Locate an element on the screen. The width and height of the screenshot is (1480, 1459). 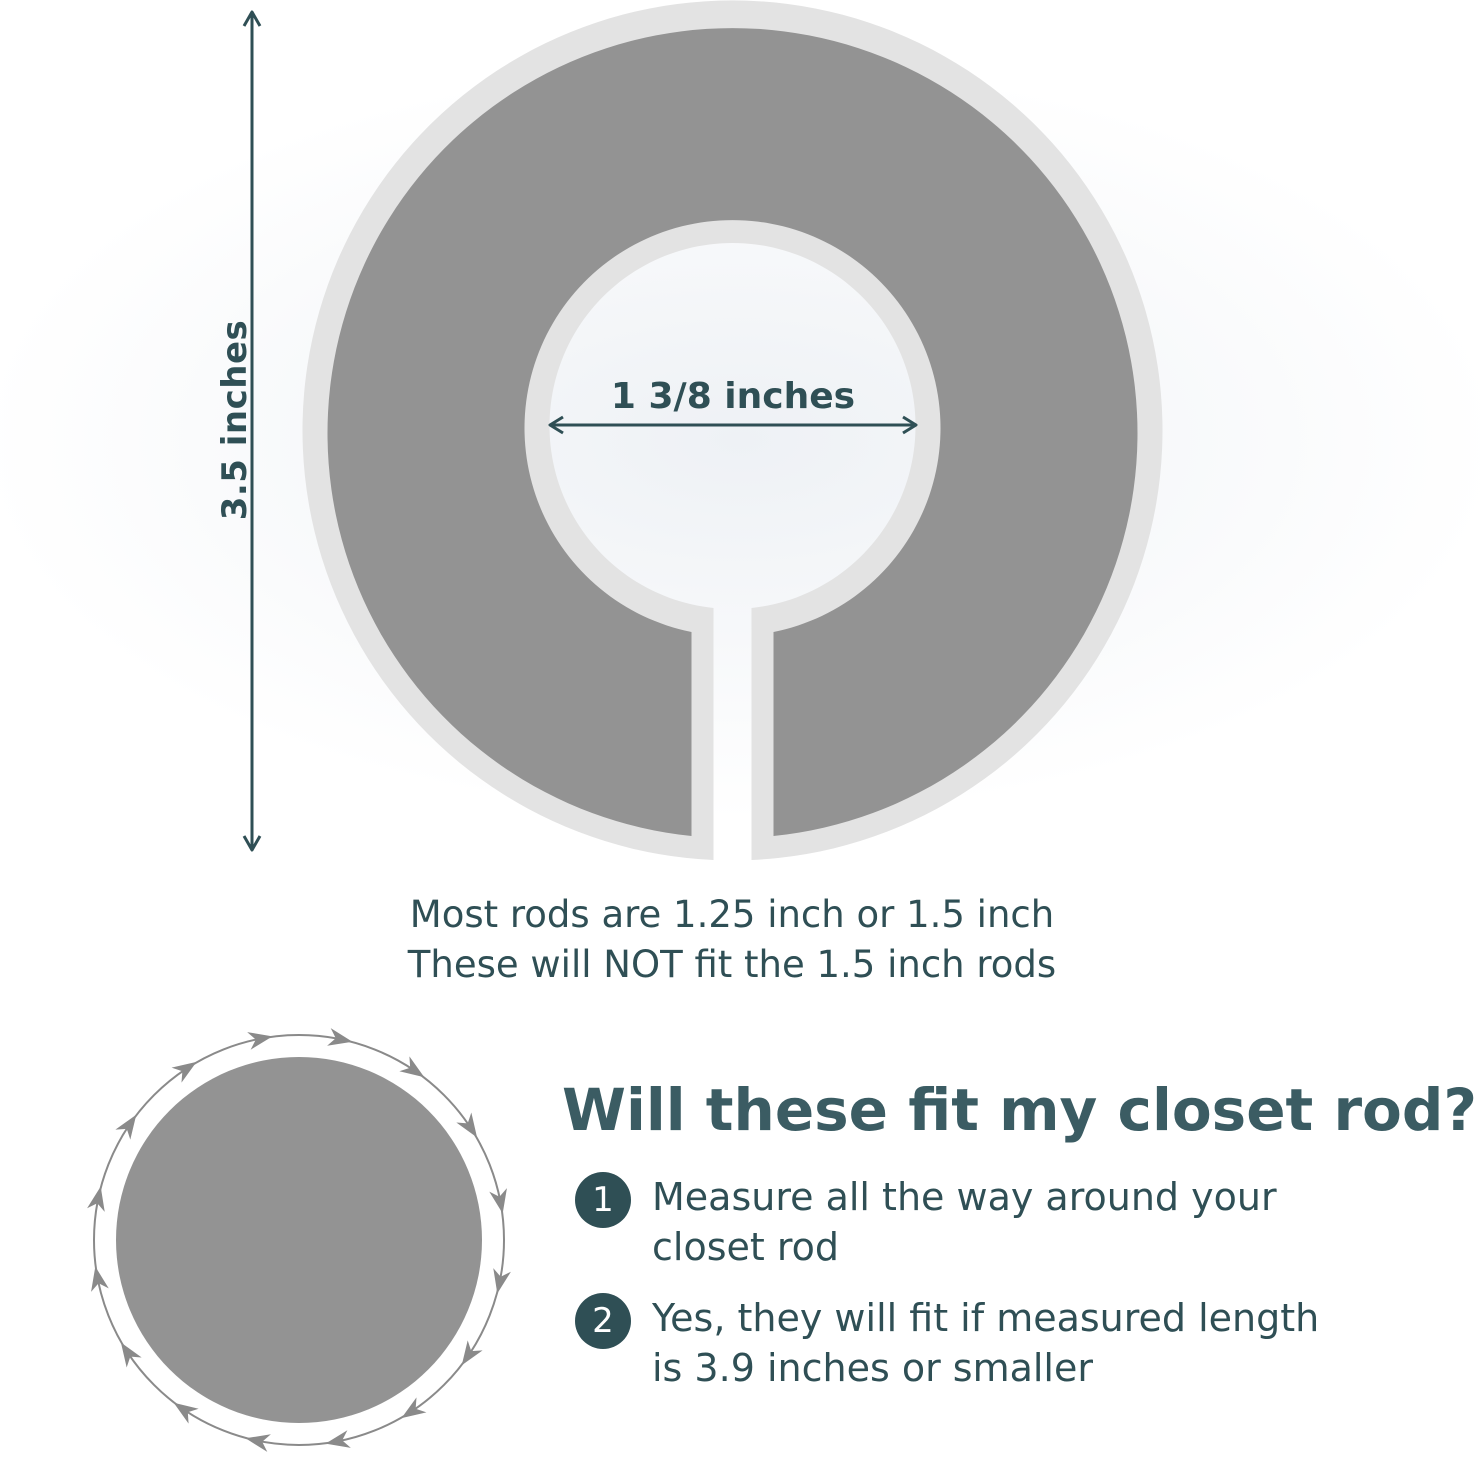
rod-size-note: Most rods are 1.25 inch or 1.5 inch is located at coordinates (732, 914).